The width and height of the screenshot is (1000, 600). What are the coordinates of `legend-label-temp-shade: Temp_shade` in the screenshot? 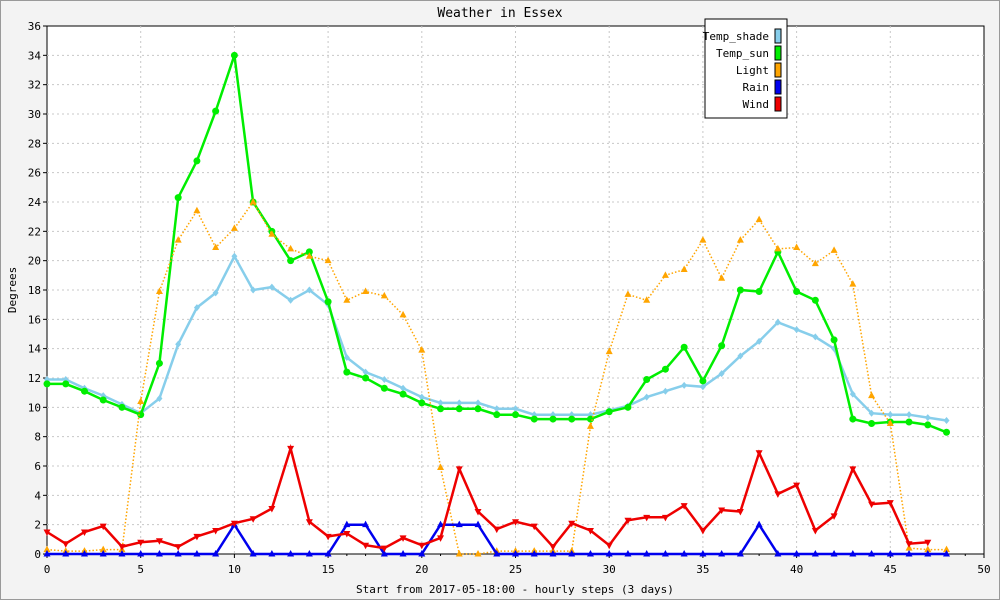 It's located at (736, 36).